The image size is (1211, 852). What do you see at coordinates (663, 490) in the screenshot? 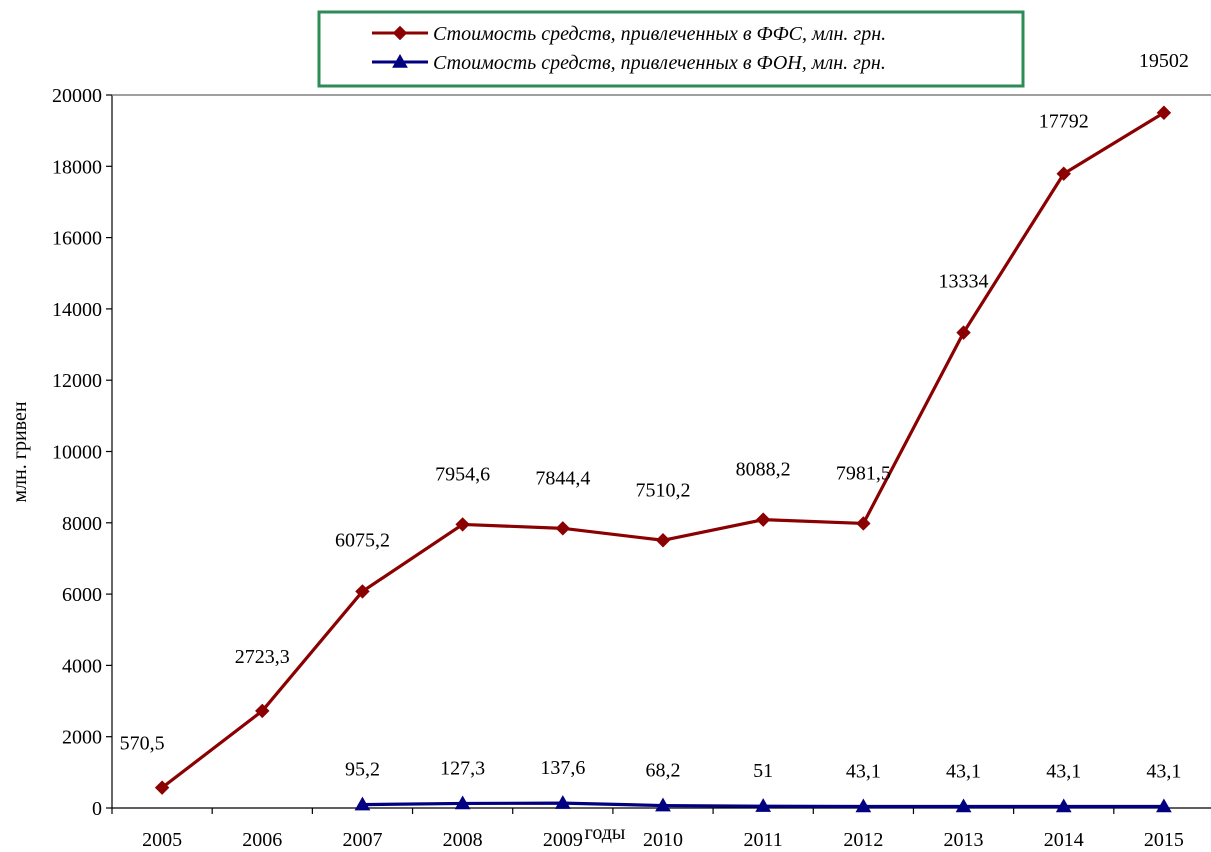
I see `data-label: 7510,2` at bounding box center [663, 490].